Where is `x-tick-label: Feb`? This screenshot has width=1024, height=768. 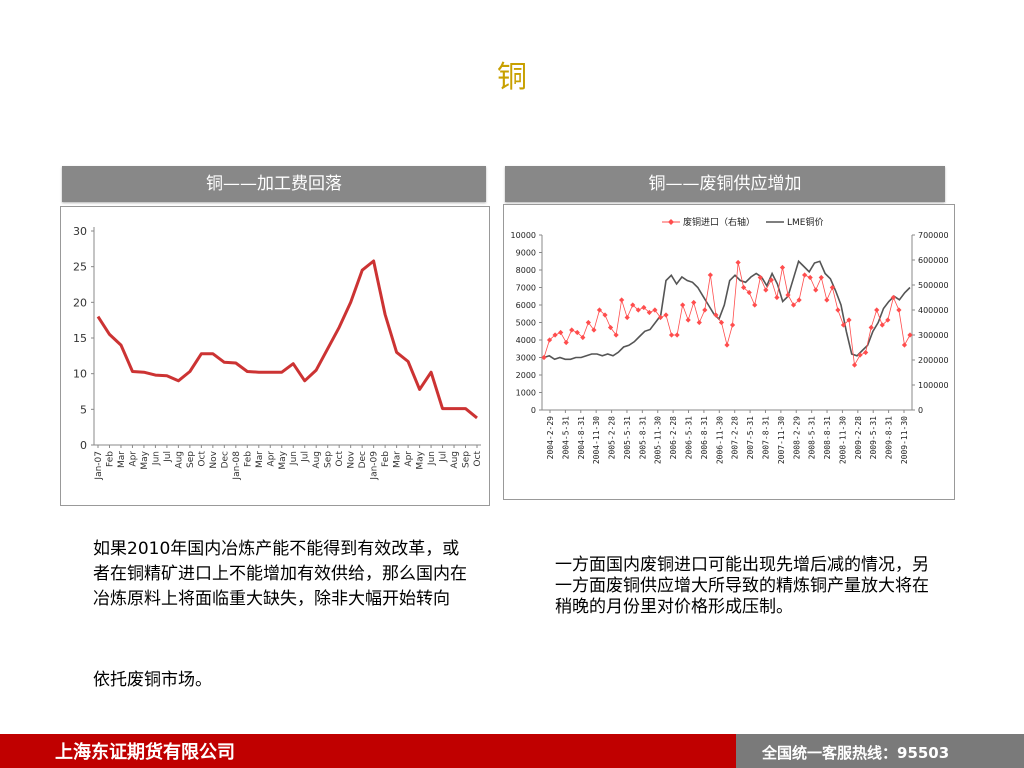
x-tick-label: Feb is located at coordinates (248, 459).